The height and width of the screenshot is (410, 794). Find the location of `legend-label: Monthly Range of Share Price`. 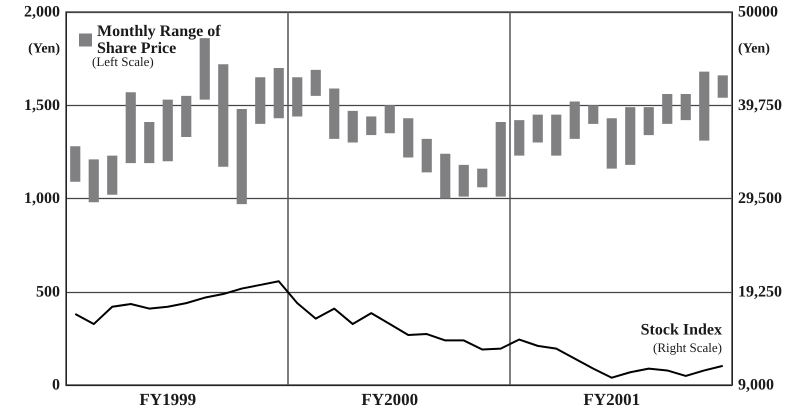

legend-label: Monthly Range of Share Price is located at coordinates (161, 40).